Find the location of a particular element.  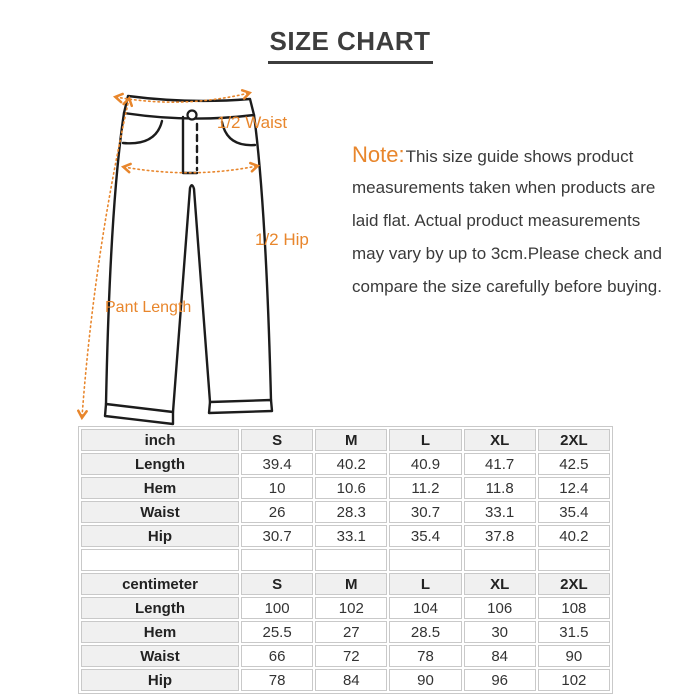

size-table-row: Waist 26 28.3 30.7 33.1 35.4 is located at coordinates (345, 512).